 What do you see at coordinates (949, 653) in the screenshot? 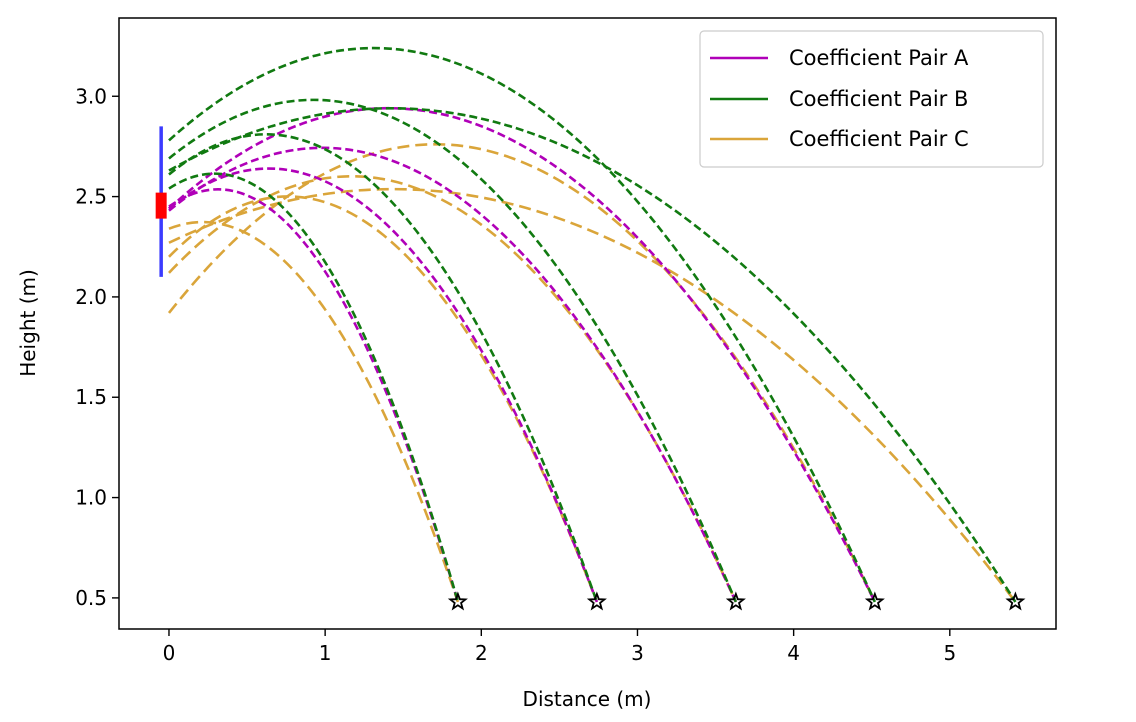
I see `x-tick-label: 5` at bounding box center [949, 653].